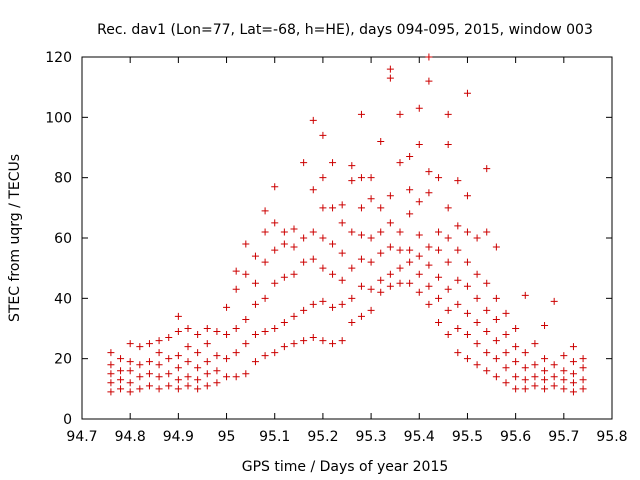 The image size is (640, 480). Describe the element at coordinates (63, 360) in the screenshot. I see `y-tick-label: 20` at that location.